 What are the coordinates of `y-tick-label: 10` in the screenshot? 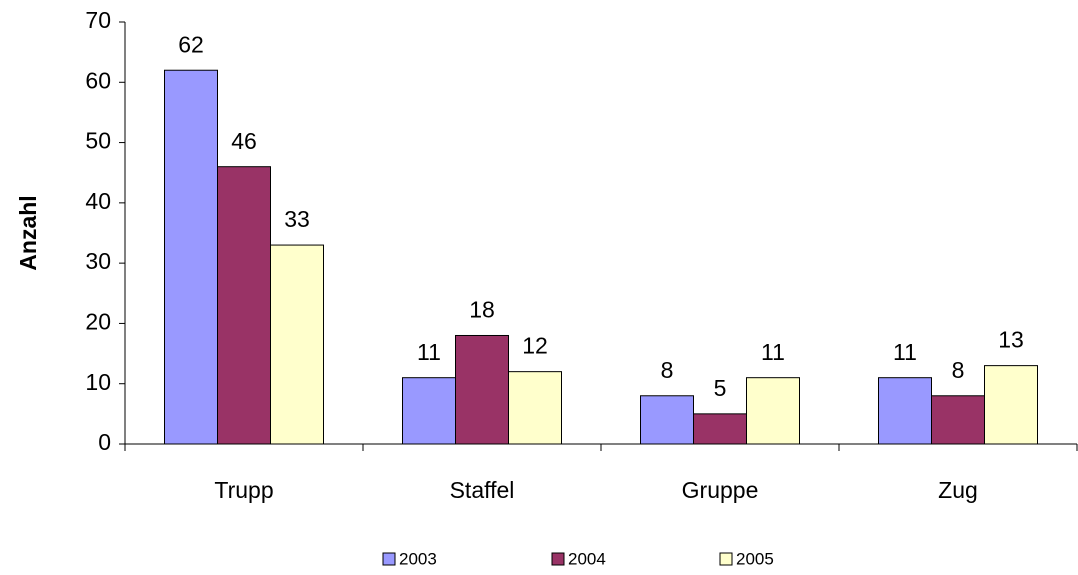 It's located at (98, 382).